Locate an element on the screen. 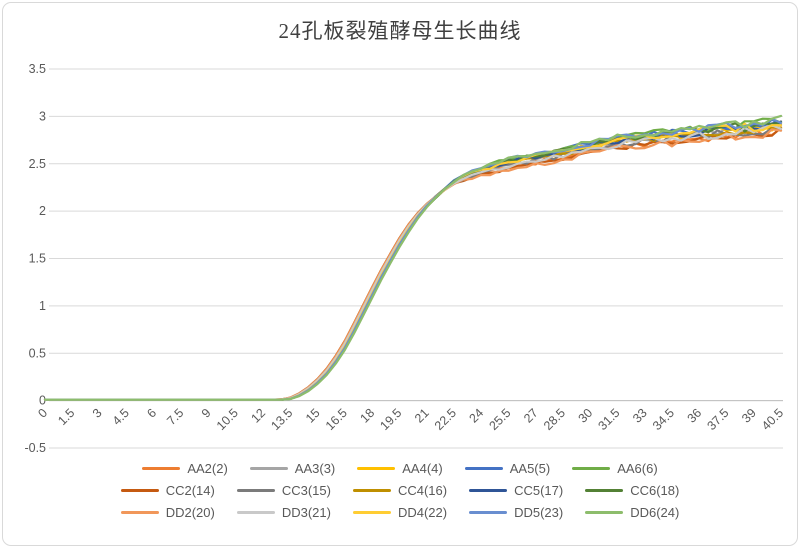 This screenshot has height=551, width=800. legend-label: CC6(18) is located at coordinates (655, 490).